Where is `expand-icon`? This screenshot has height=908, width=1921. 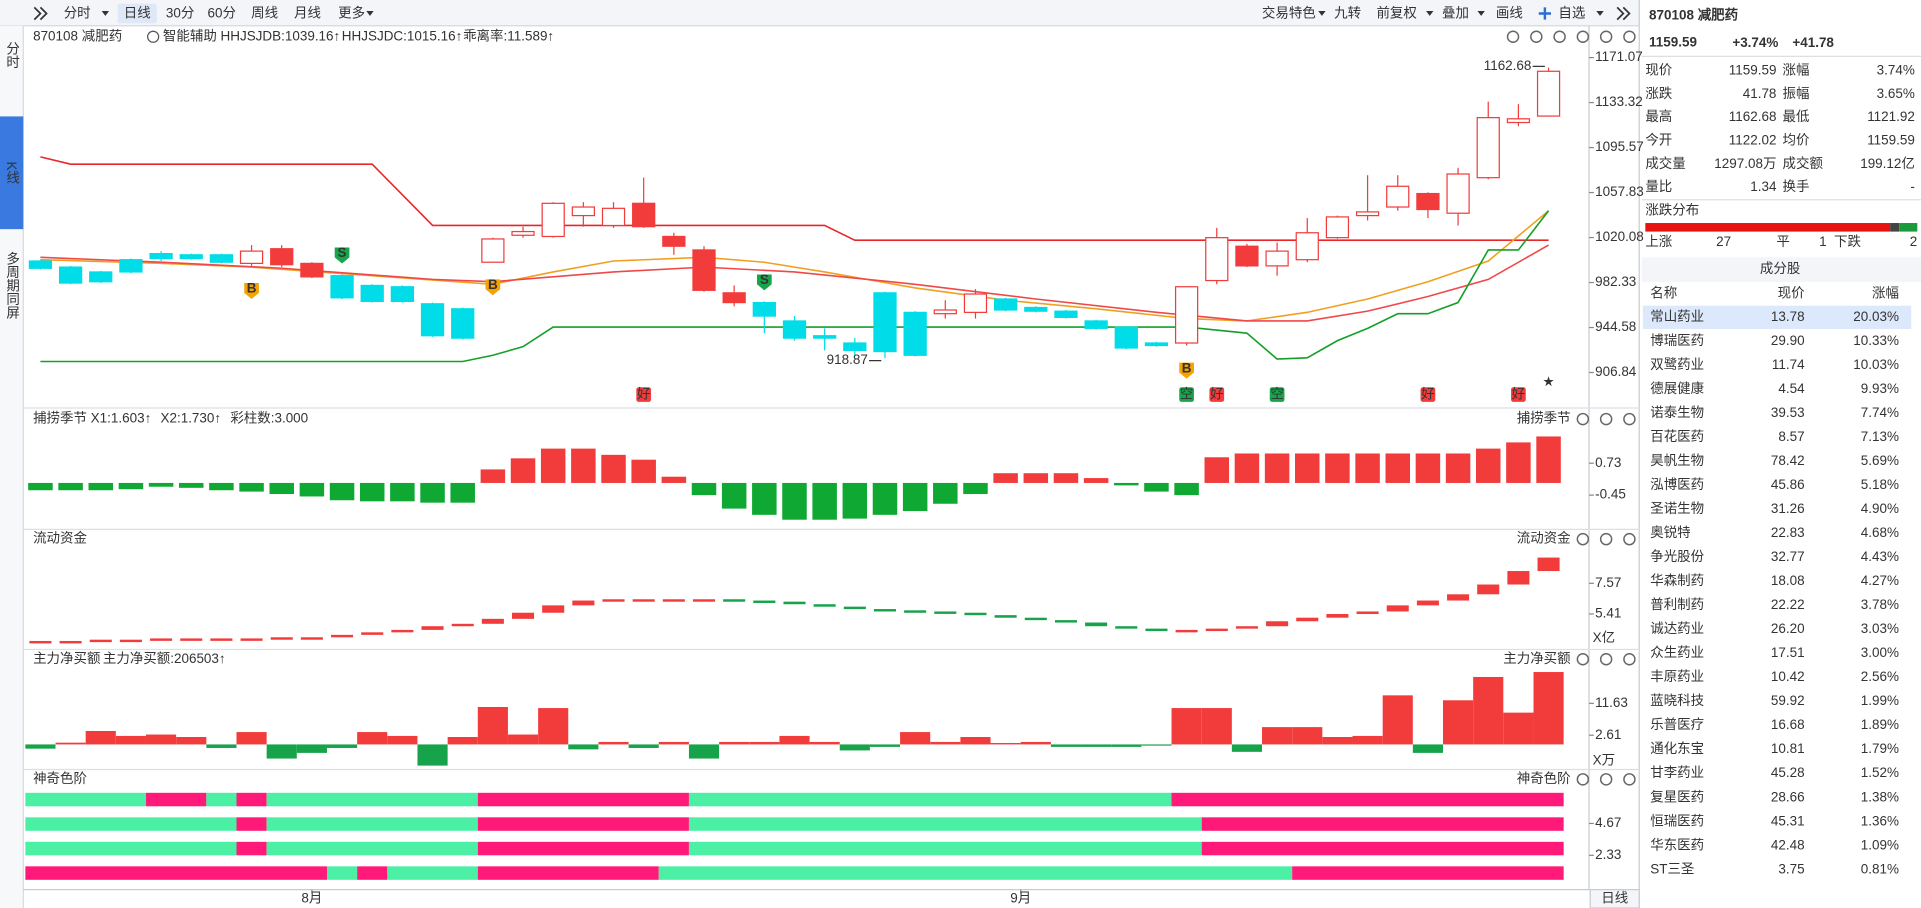
expand-icon is located at coordinates (1623, 13).